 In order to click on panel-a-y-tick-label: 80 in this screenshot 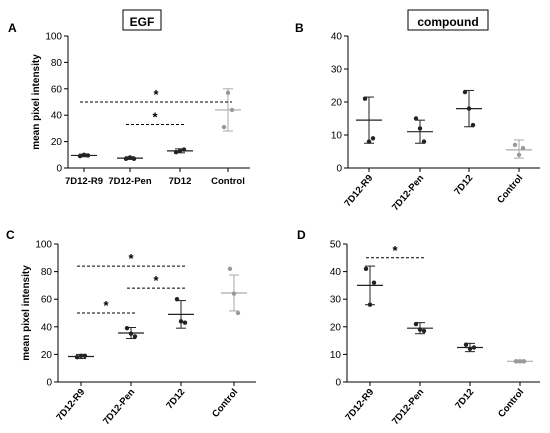, I will do `click(57, 63)`.